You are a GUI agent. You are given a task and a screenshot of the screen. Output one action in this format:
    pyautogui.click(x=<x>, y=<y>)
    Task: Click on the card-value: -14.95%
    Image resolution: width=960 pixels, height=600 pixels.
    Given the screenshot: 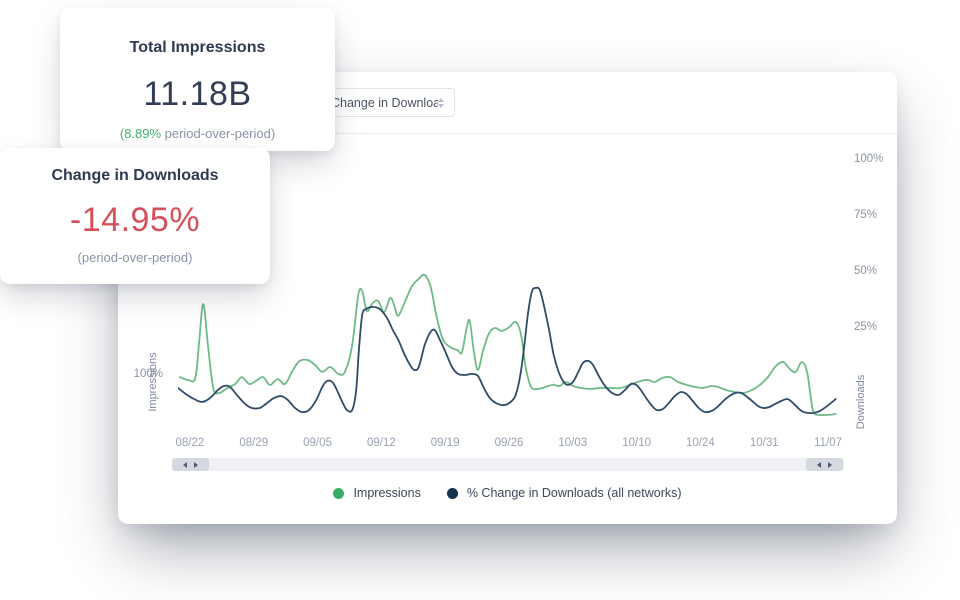 What is the action you would take?
    pyautogui.click(x=135, y=220)
    